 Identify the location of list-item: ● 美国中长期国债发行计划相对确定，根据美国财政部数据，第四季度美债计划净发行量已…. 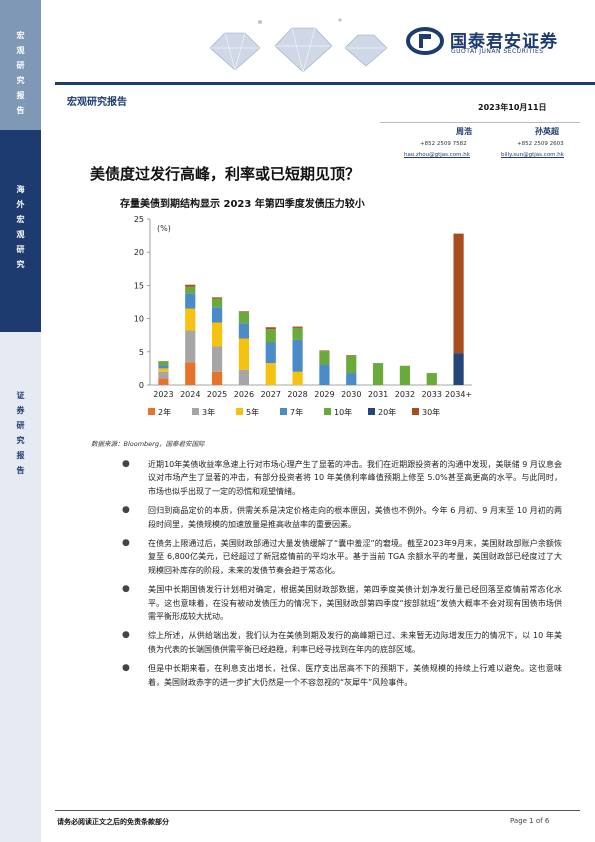
(342, 603).